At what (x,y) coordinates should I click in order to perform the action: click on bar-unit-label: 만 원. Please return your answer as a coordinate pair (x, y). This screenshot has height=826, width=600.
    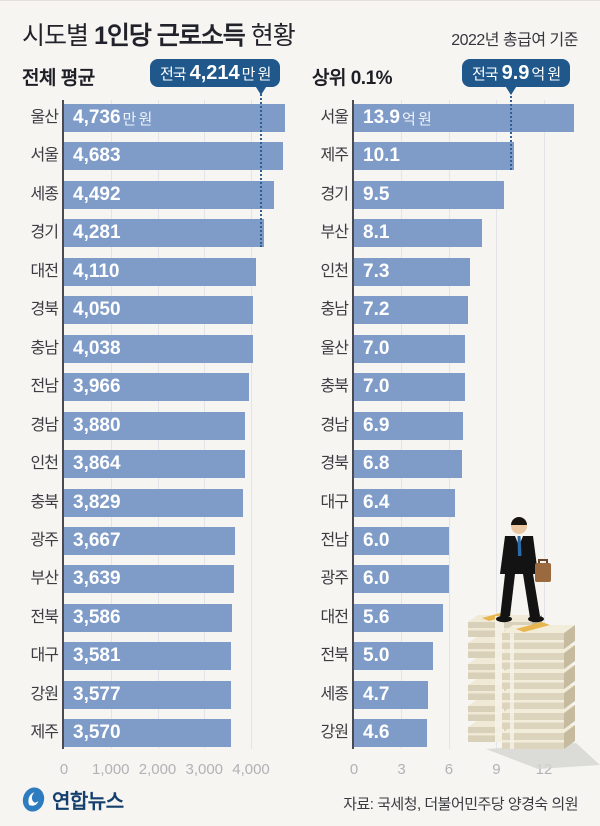
    Looking at the image, I should click on (137, 119).